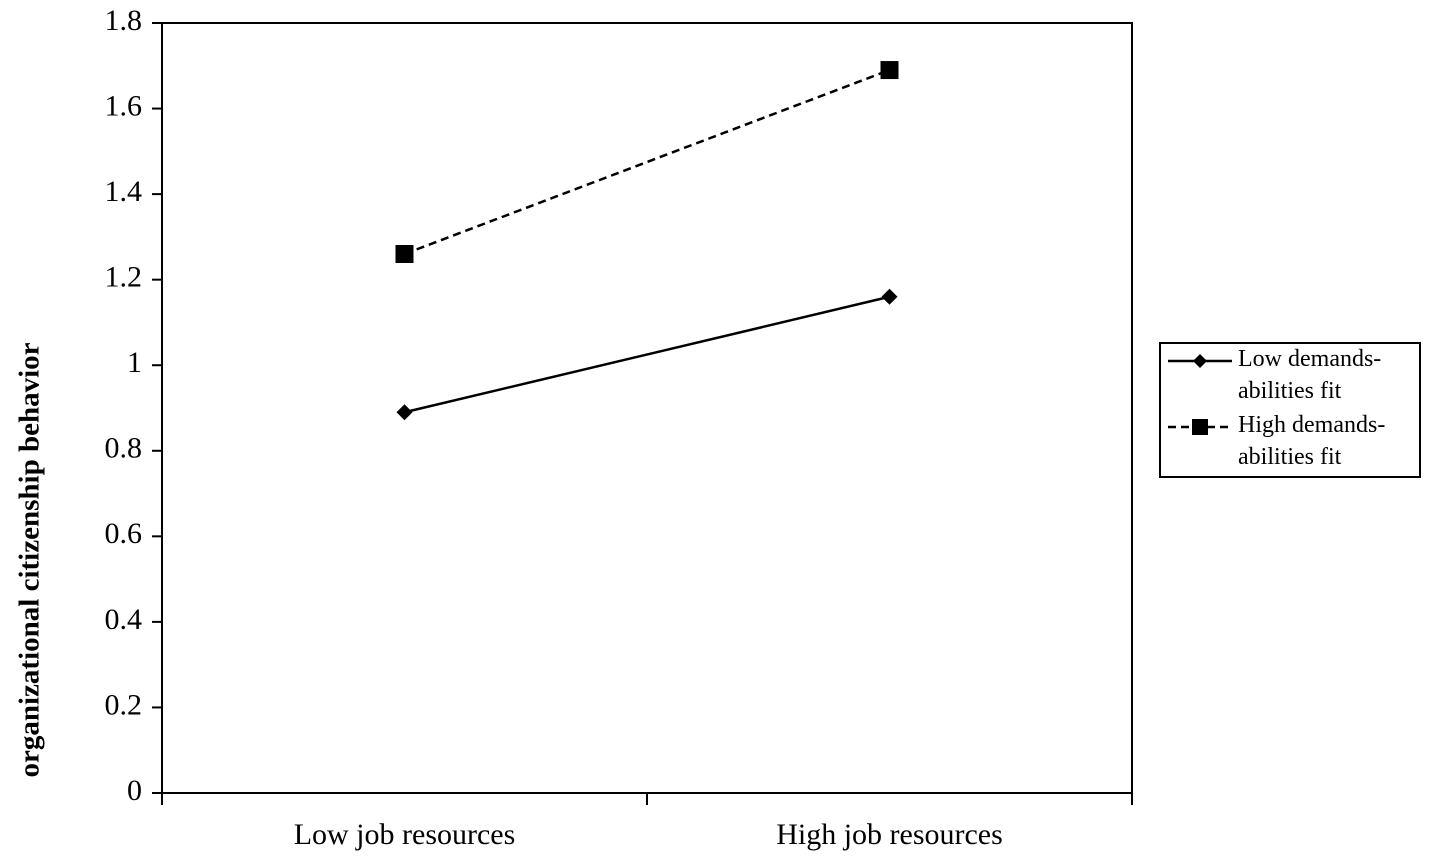 The image size is (1429, 866). I want to click on legend-entry: High demands-abilities fit, so click(1312, 441).